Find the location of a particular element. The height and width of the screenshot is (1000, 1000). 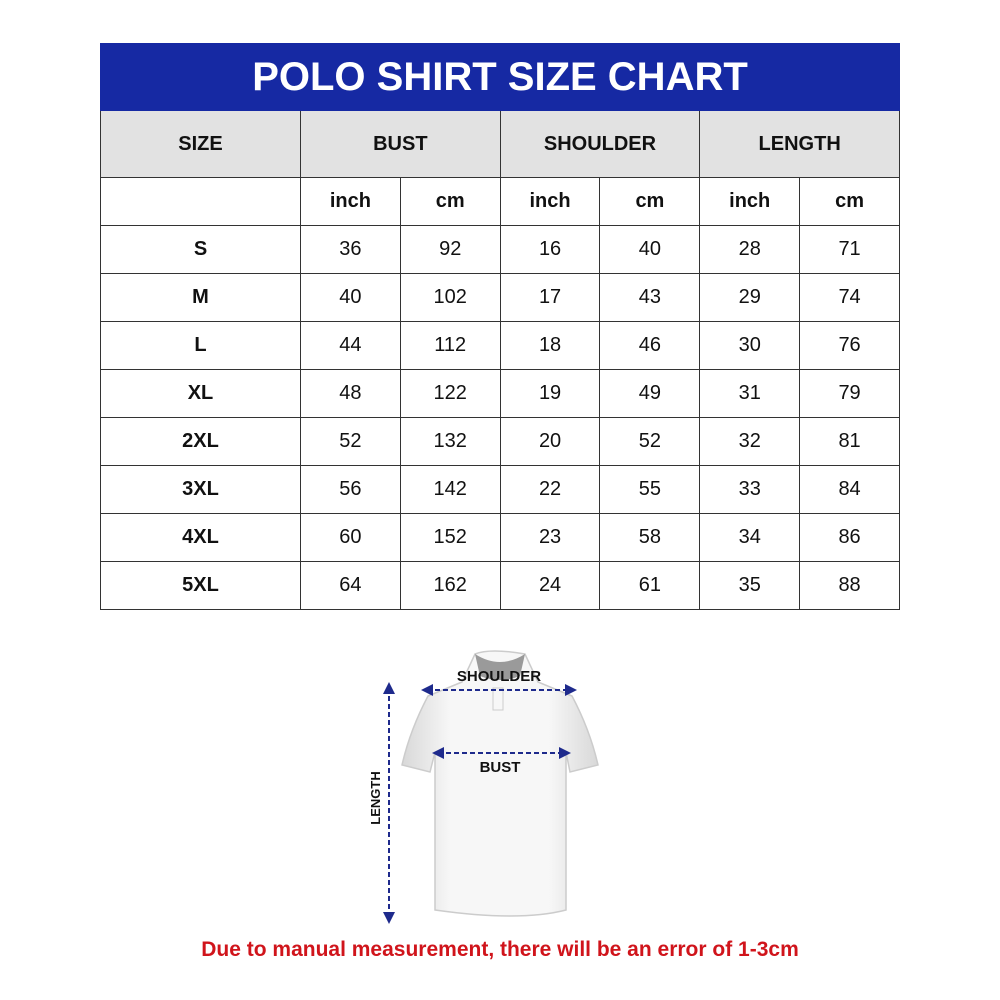

table-row: 2XL 52 132 20 52 32 81 is located at coordinates (500, 441).